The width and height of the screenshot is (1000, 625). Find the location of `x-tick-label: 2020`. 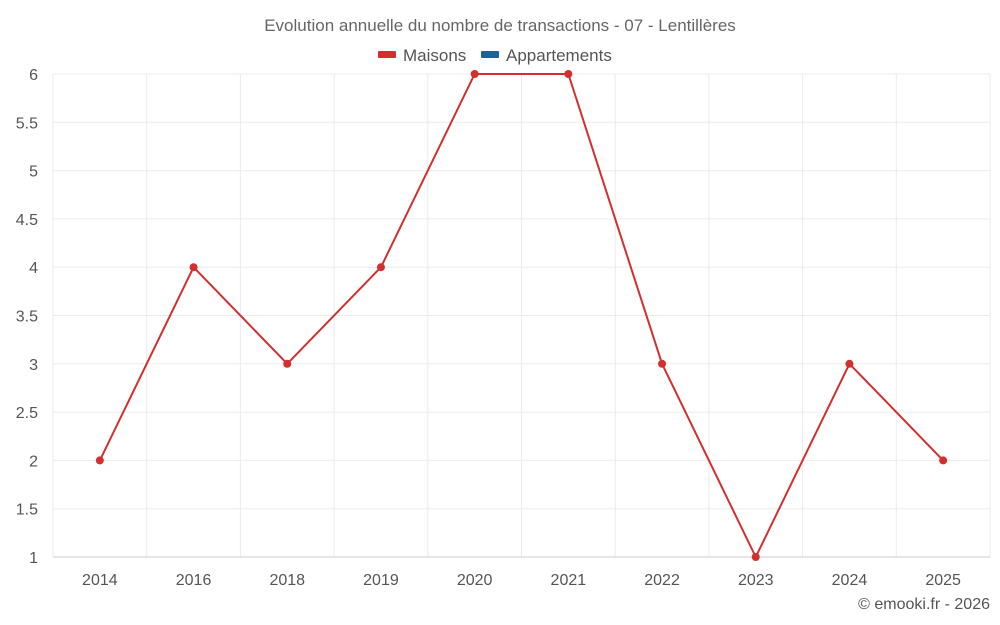

x-tick-label: 2020 is located at coordinates (475, 580).